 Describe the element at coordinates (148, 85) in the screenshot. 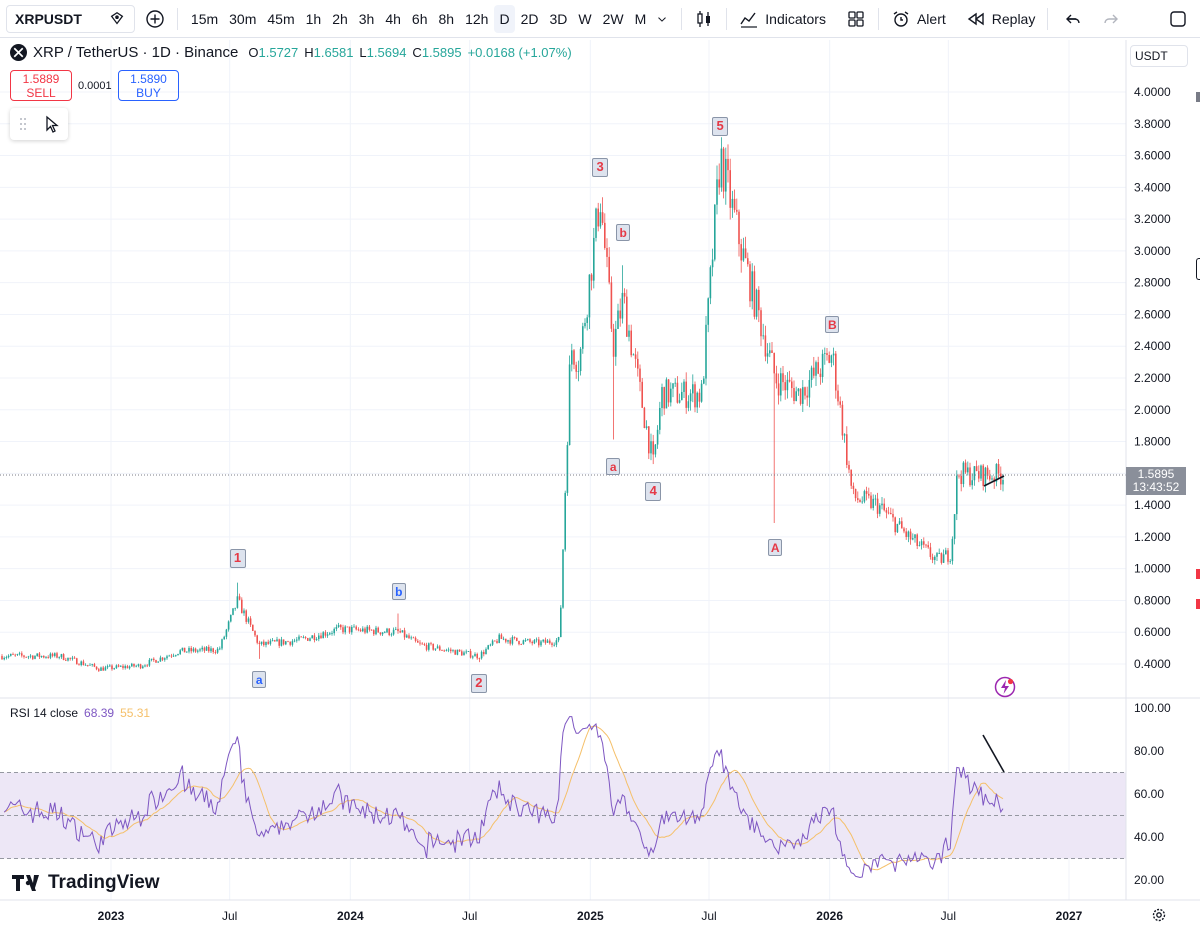

I see `buy-button: 1.5890 BUY` at that location.